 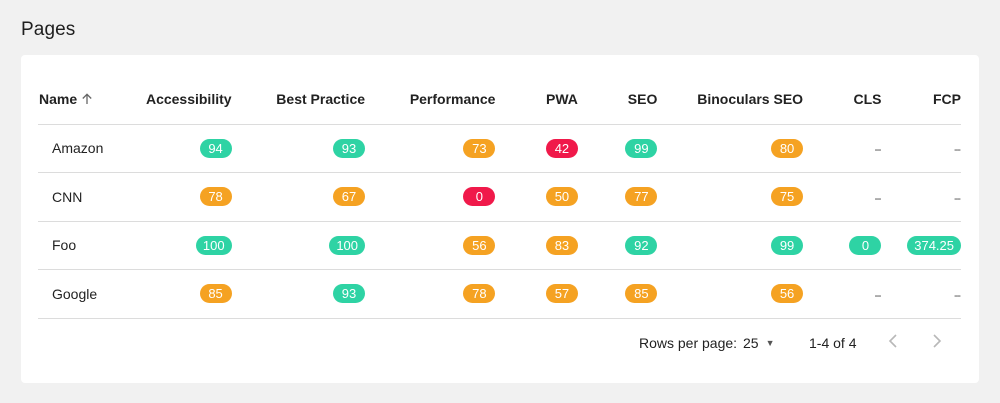 I want to click on score-badge: 77, so click(x=641, y=197).